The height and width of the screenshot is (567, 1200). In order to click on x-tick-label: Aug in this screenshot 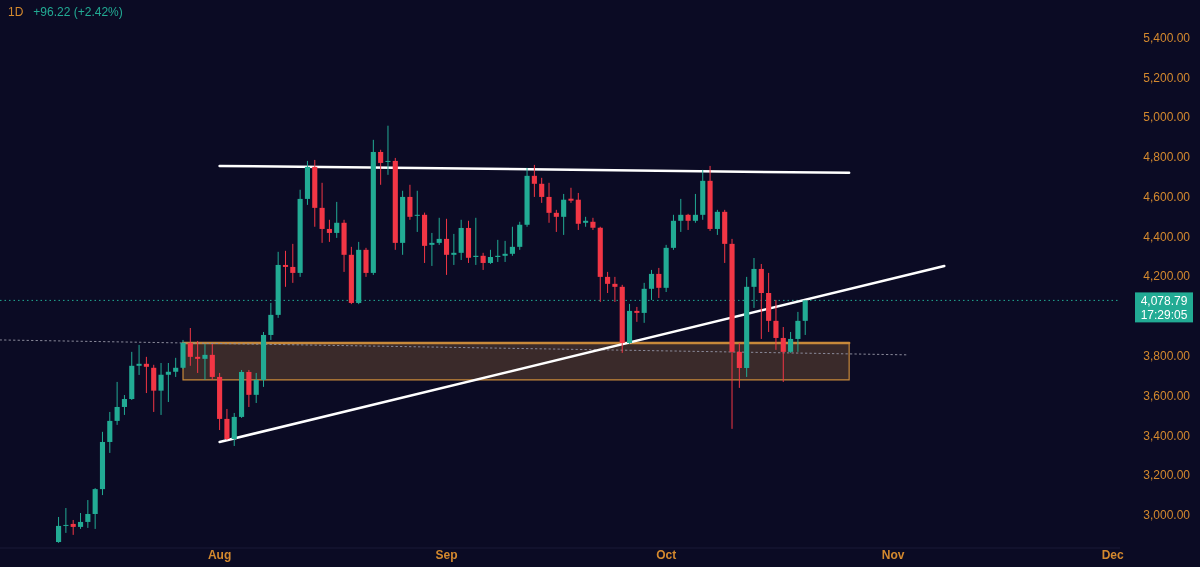, I will do `click(219, 555)`.